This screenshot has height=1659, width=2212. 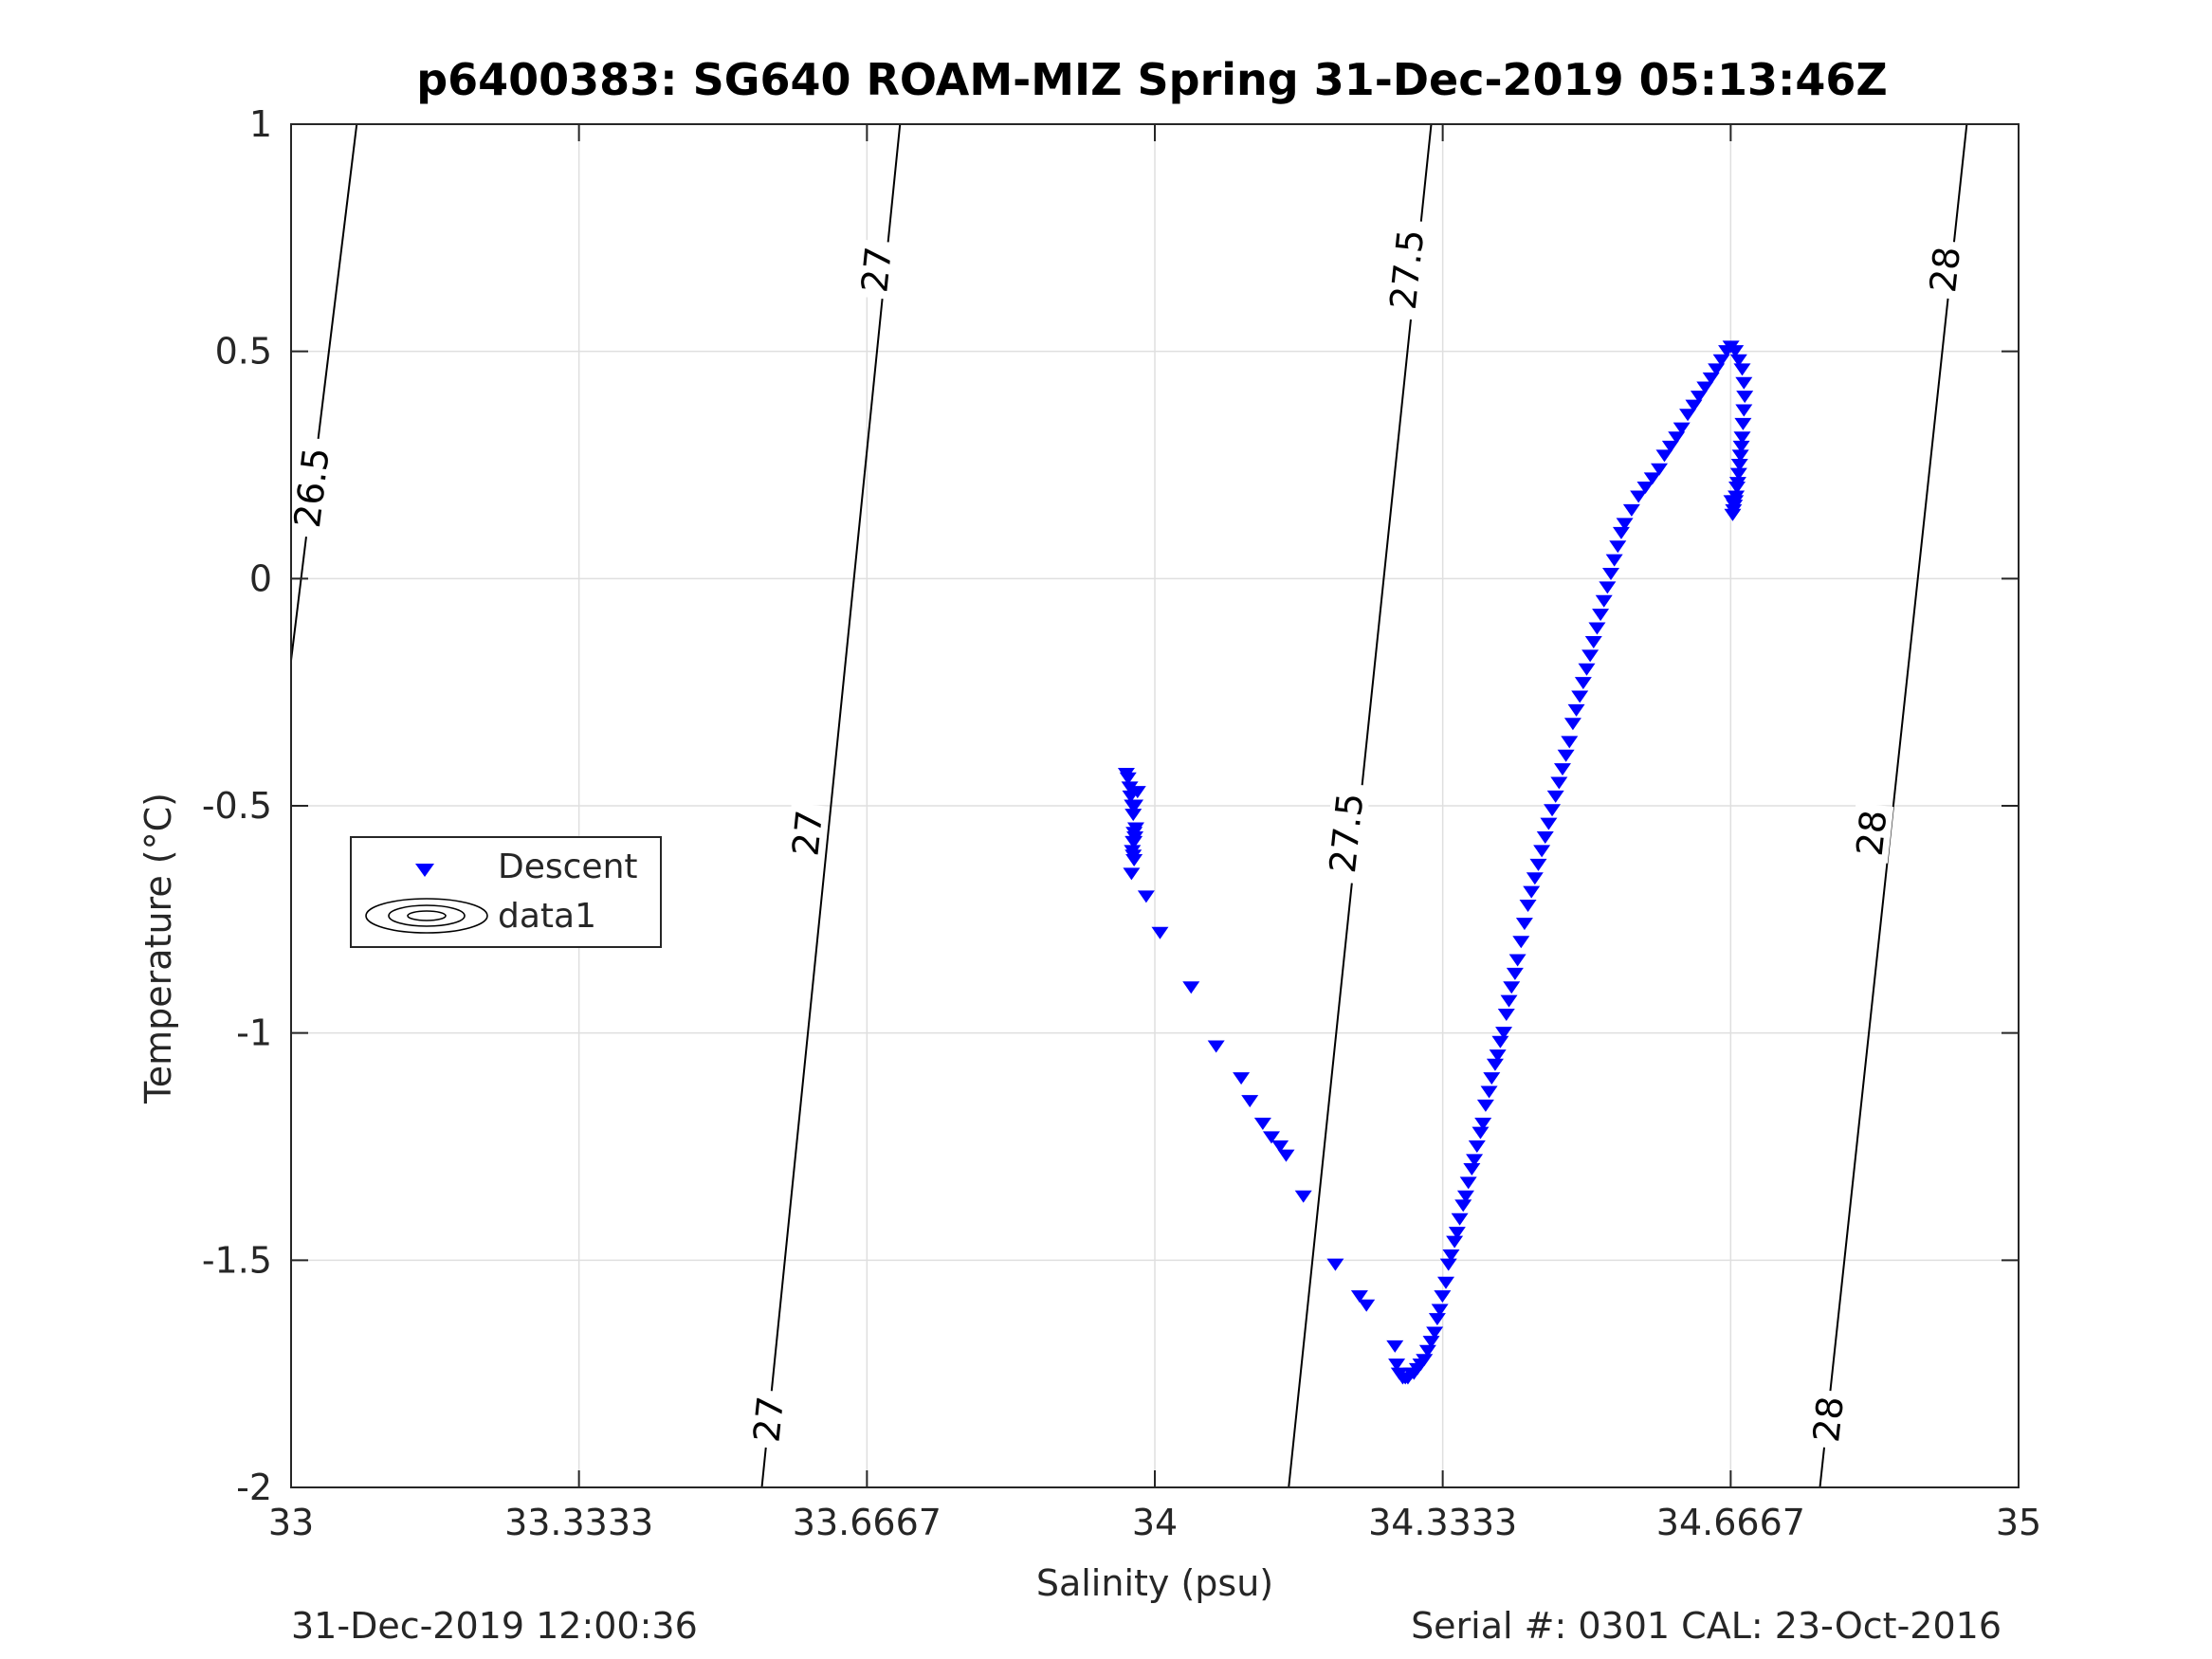 What do you see at coordinates (2018, 1522) in the screenshot?
I see `x-tick-label: 35` at bounding box center [2018, 1522].